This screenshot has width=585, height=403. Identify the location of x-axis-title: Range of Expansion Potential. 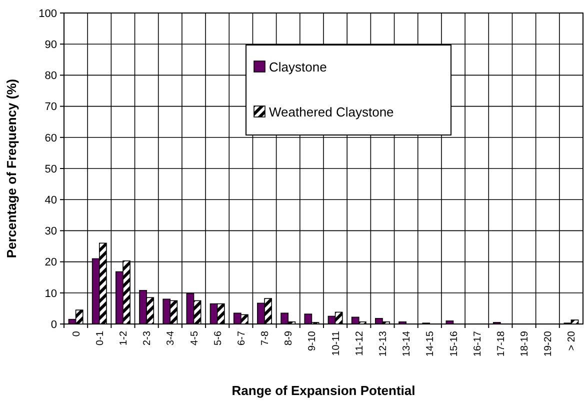
(324, 390).